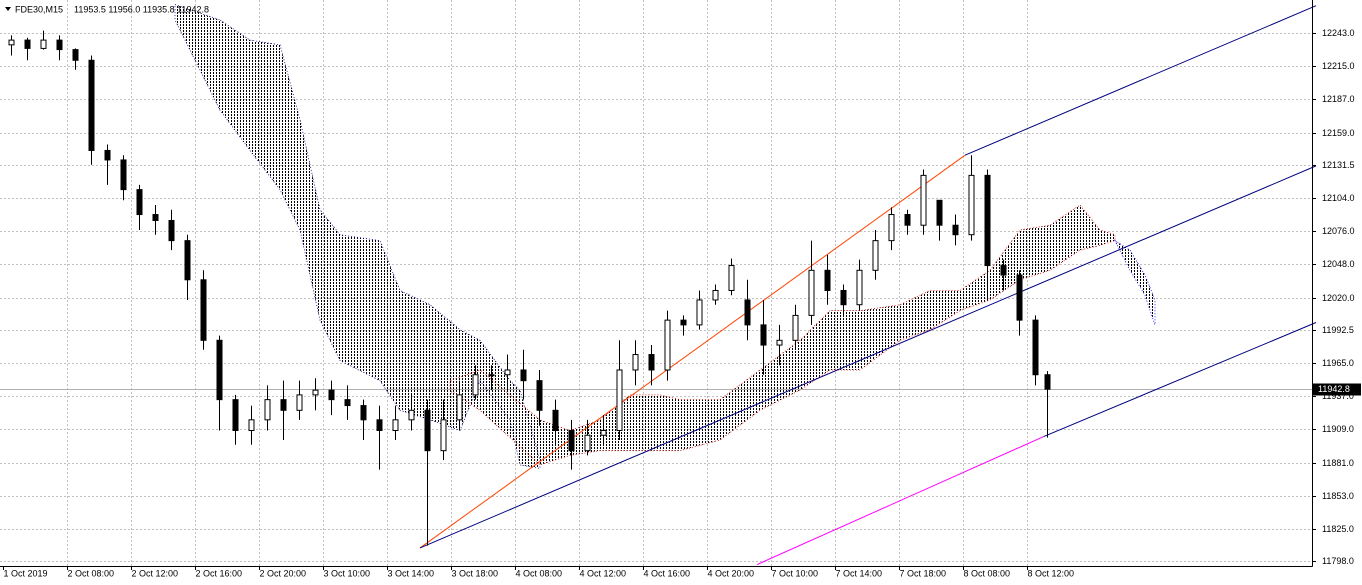 The image size is (1362, 585). I want to click on y-tick-label: 12159.0, so click(1338, 133).